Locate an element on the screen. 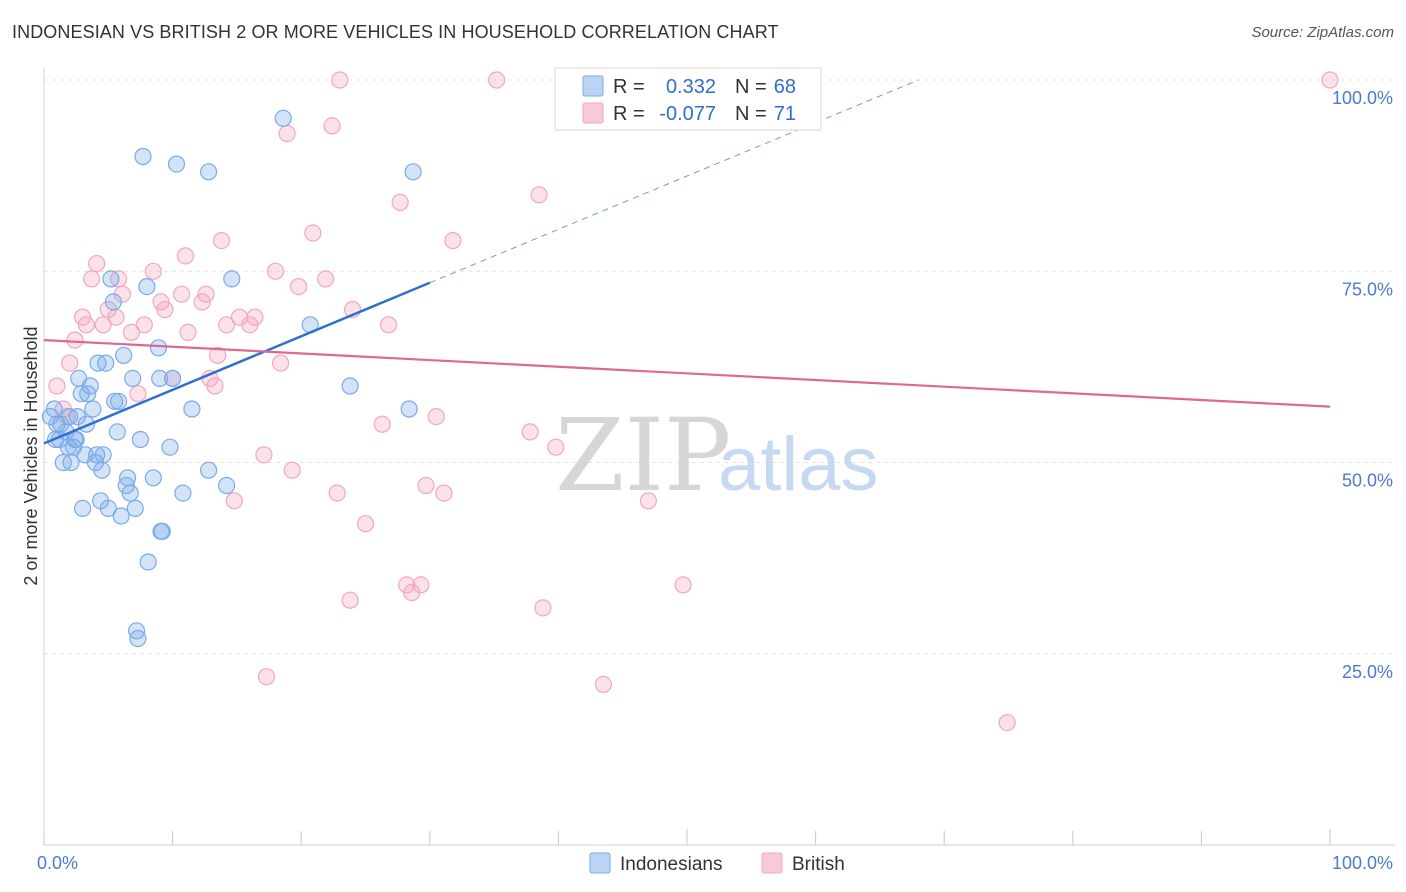  source-credit: Source: ZipAtlas.com is located at coordinates (1322, 32).